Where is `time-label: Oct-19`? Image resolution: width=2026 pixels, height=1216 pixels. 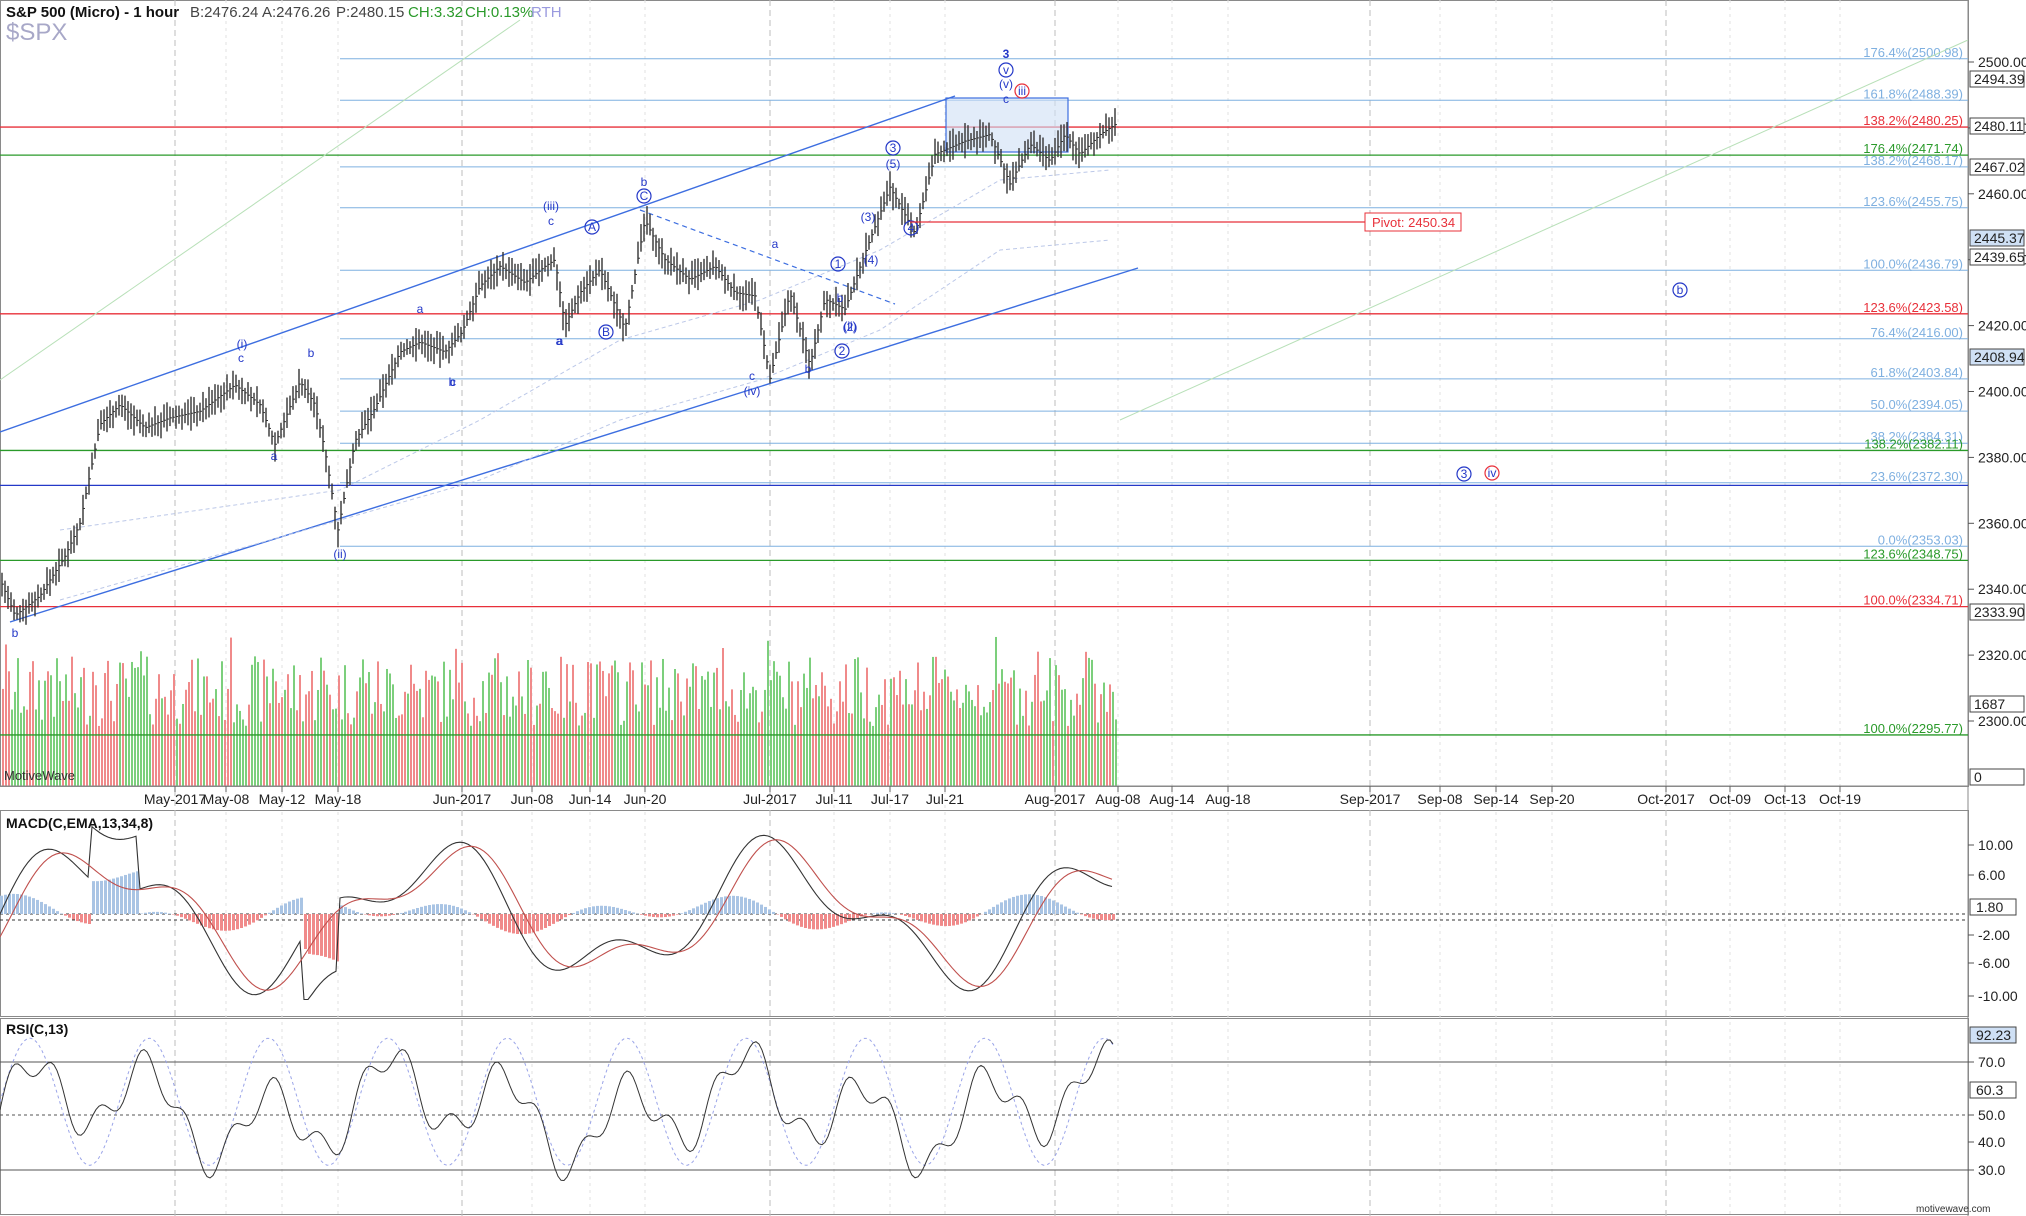
time-label: Oct-19 is located at coordinates (1840, 799).